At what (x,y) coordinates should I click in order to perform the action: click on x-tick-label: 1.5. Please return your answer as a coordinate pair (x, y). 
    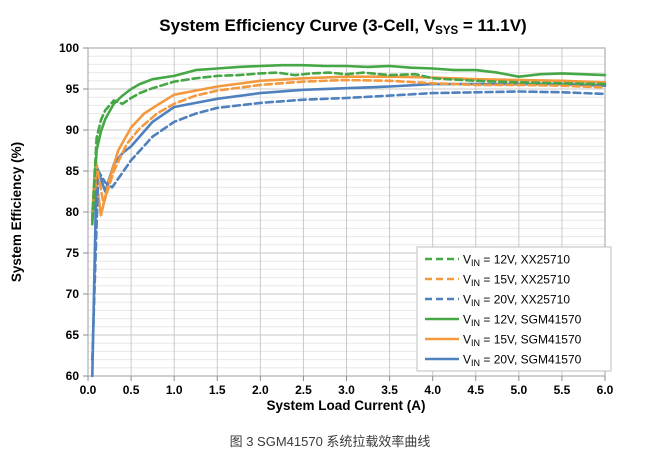
    Looking at the image, I should click on (217, 390).